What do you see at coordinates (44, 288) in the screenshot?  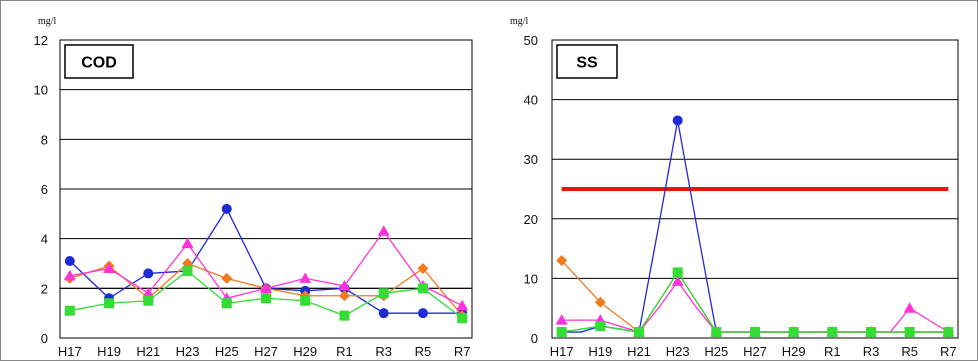 I see `y-tick-label: 2` at bounding box center [44, 288].